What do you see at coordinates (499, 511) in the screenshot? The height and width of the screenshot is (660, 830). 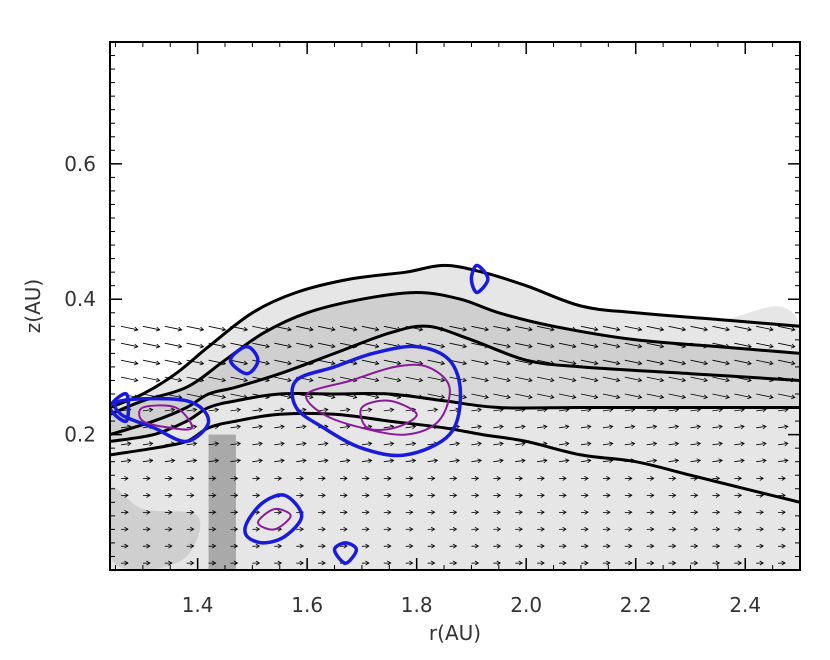 I see `shade-region` at bounding box center [499, 511].